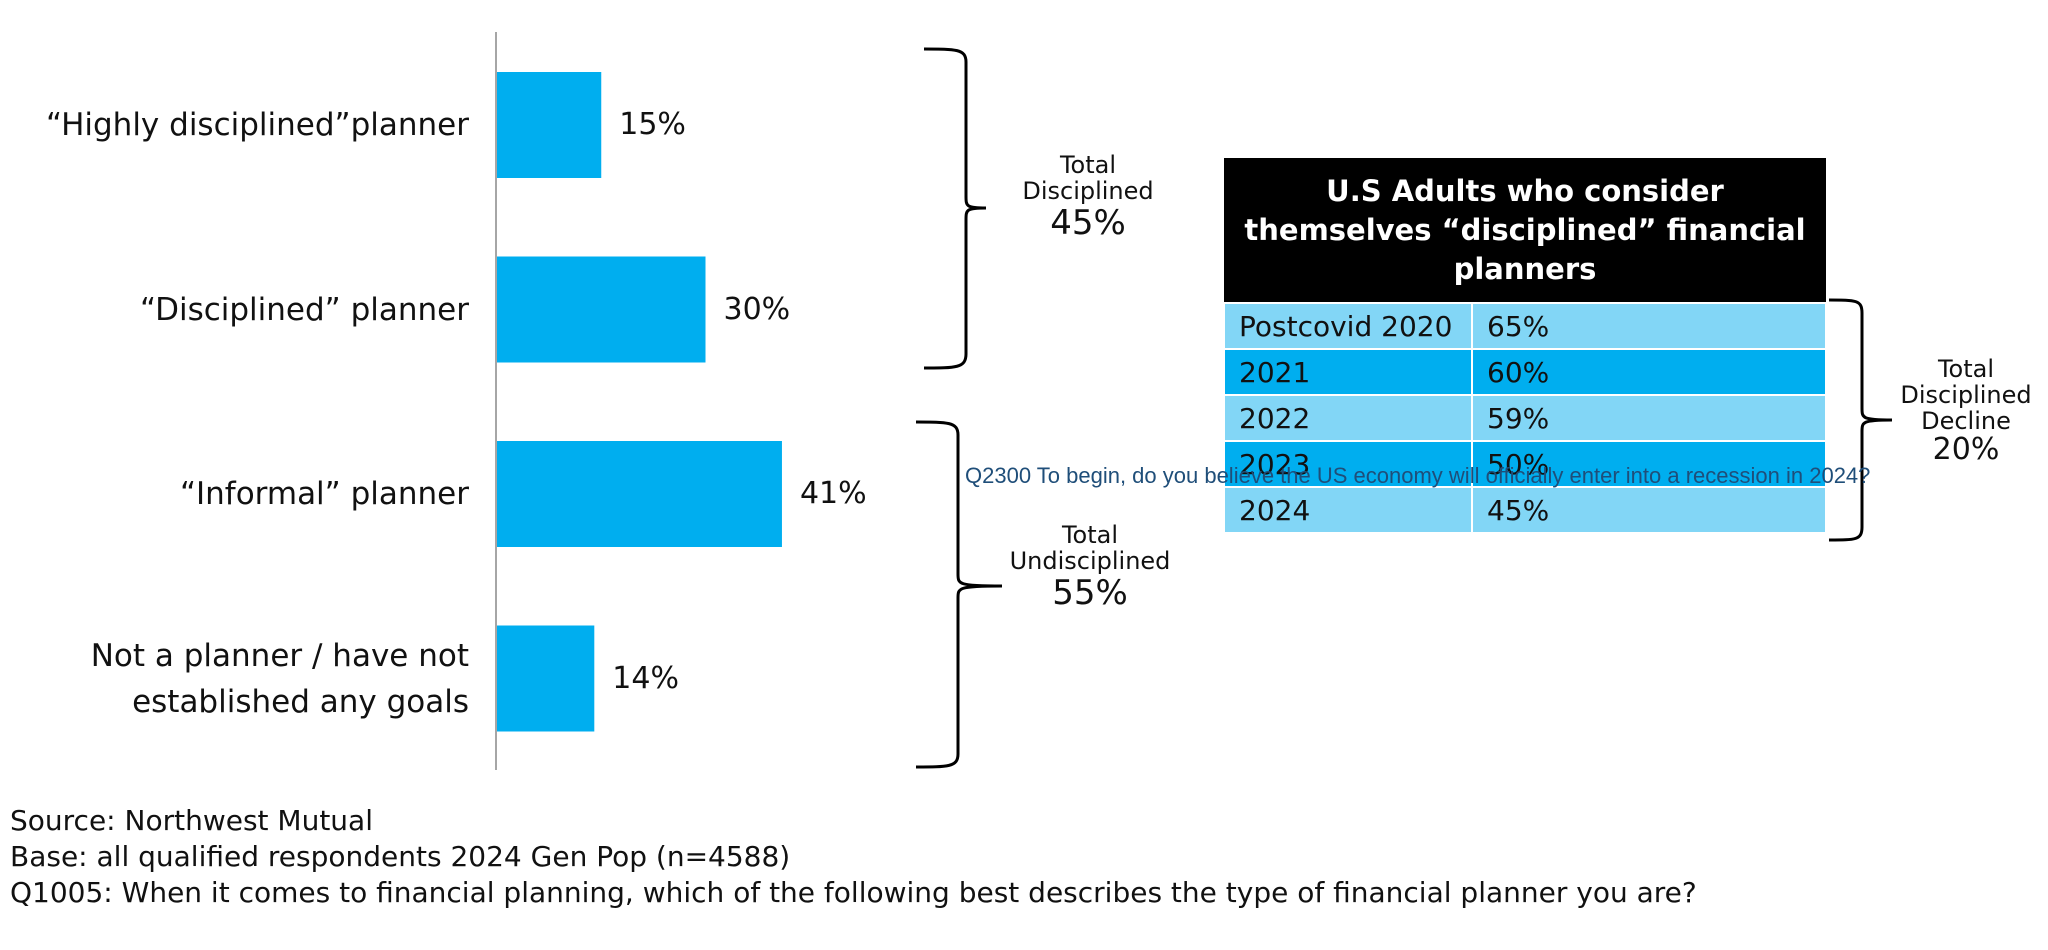  What do you see at coordinates (1348, 418) in the screenshot?
I see `table-cell-year: 2022` at bounding box center [1348, 418].